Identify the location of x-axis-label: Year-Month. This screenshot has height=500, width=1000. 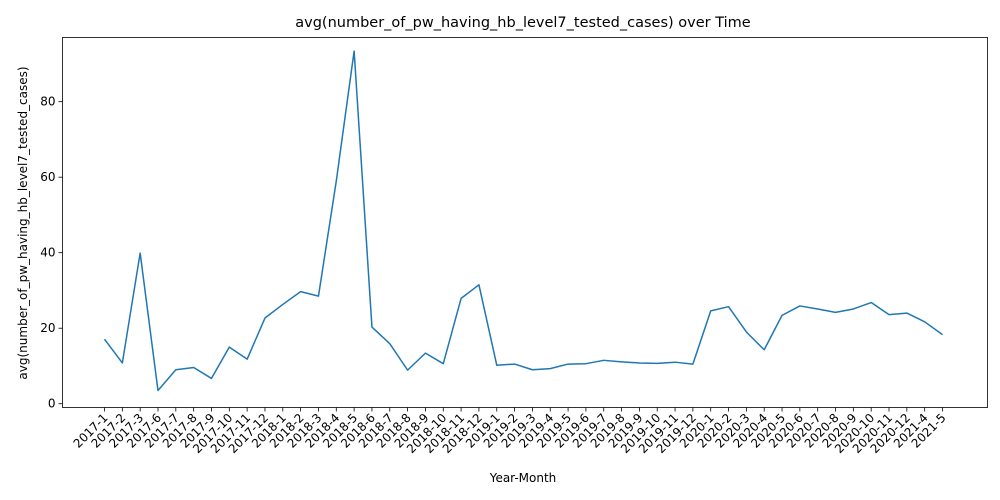
(523, 478).